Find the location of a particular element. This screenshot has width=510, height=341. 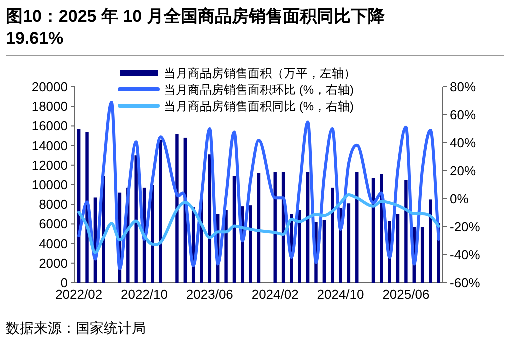

y-tick-label: 16000 is located at coordinates (50, 126).